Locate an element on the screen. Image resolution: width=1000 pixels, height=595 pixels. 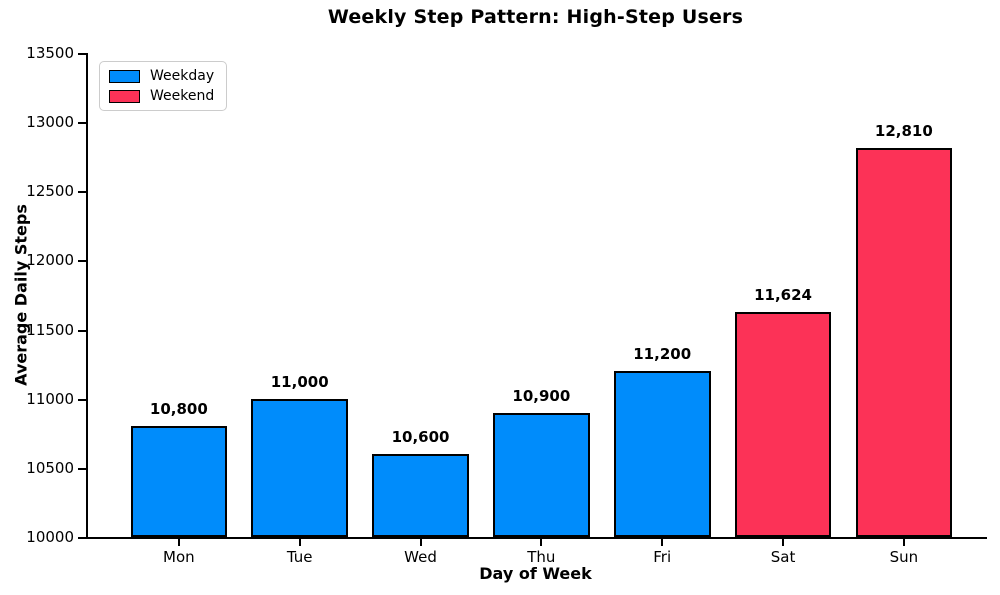
bar-value-label: 12,810 is located at coordinates (903, 131).